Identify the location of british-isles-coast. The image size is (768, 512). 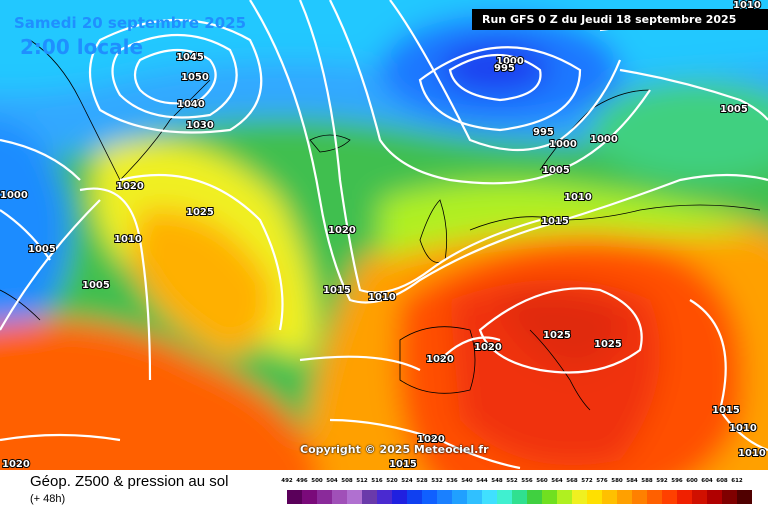
(433, 231).